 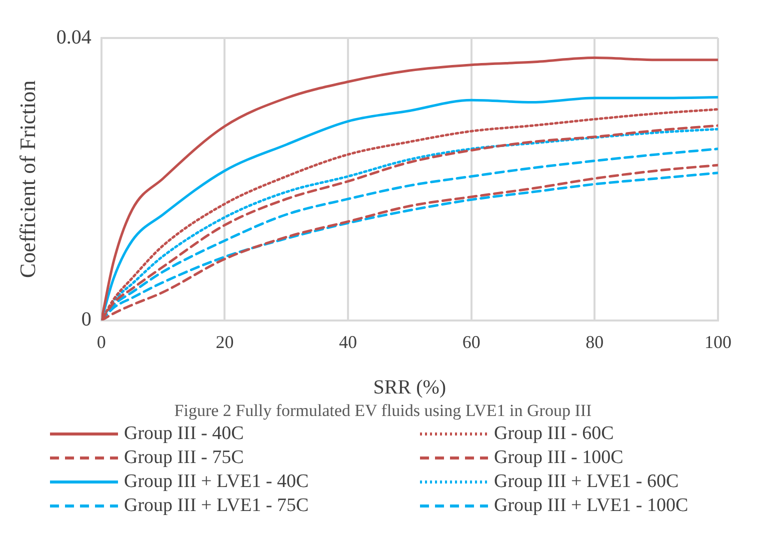 I want to click on legend-label: Group III + LVE1 - 75C, so click(x=216, y=506).